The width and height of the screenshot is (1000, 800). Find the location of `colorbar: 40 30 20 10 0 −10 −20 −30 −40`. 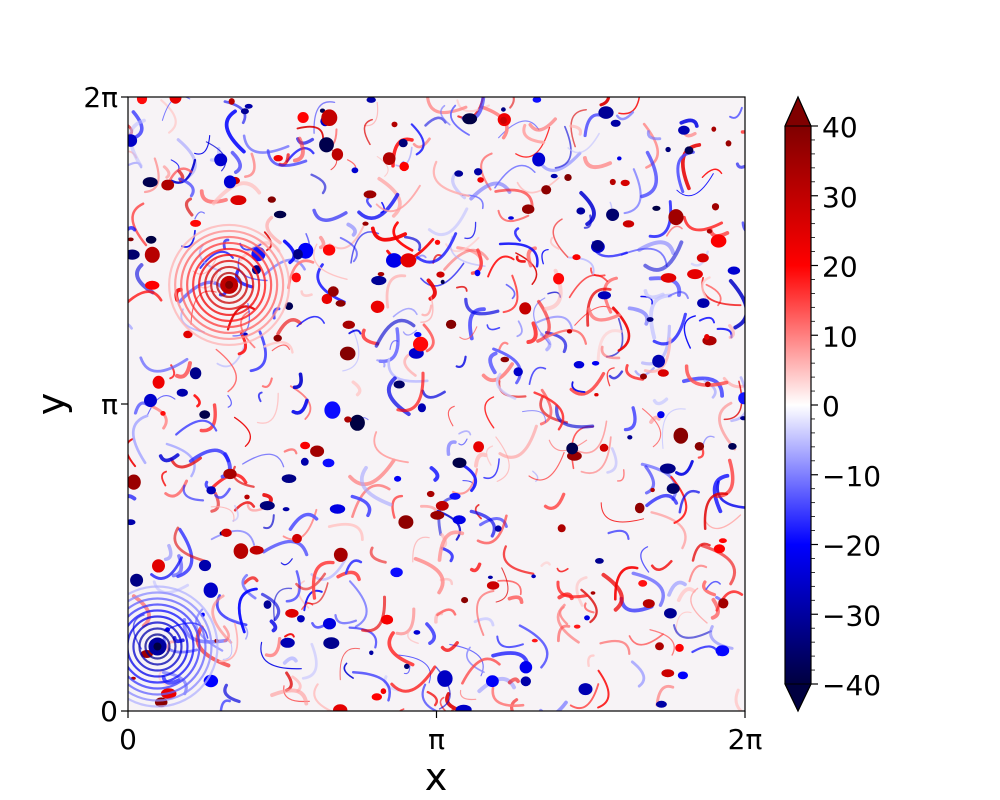

colorbar: 40 30 20 10 0 −10 −20 −30 −40 is located at coordinates (832, 404).